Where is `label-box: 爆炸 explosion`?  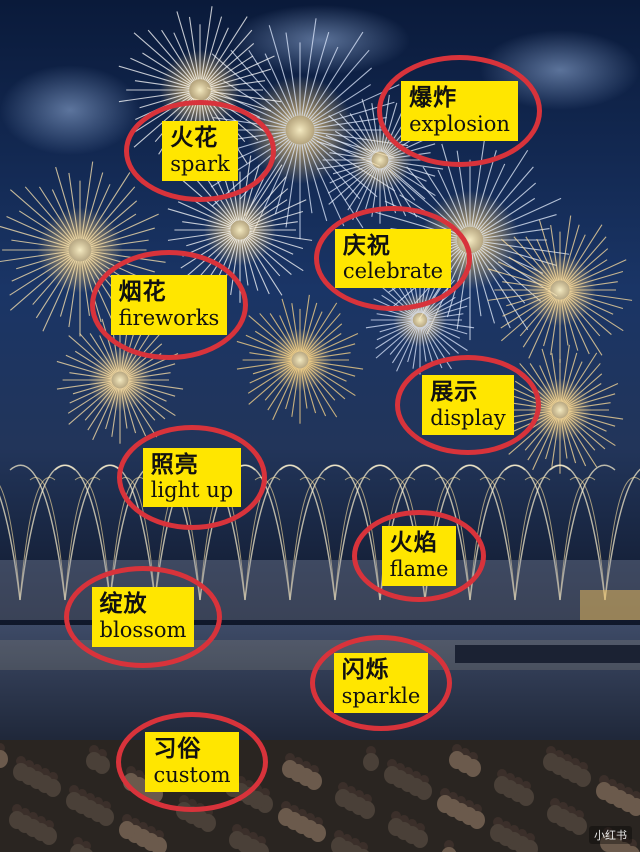
label-box: 爆炸 explosion is located at coordinates (459, 111).